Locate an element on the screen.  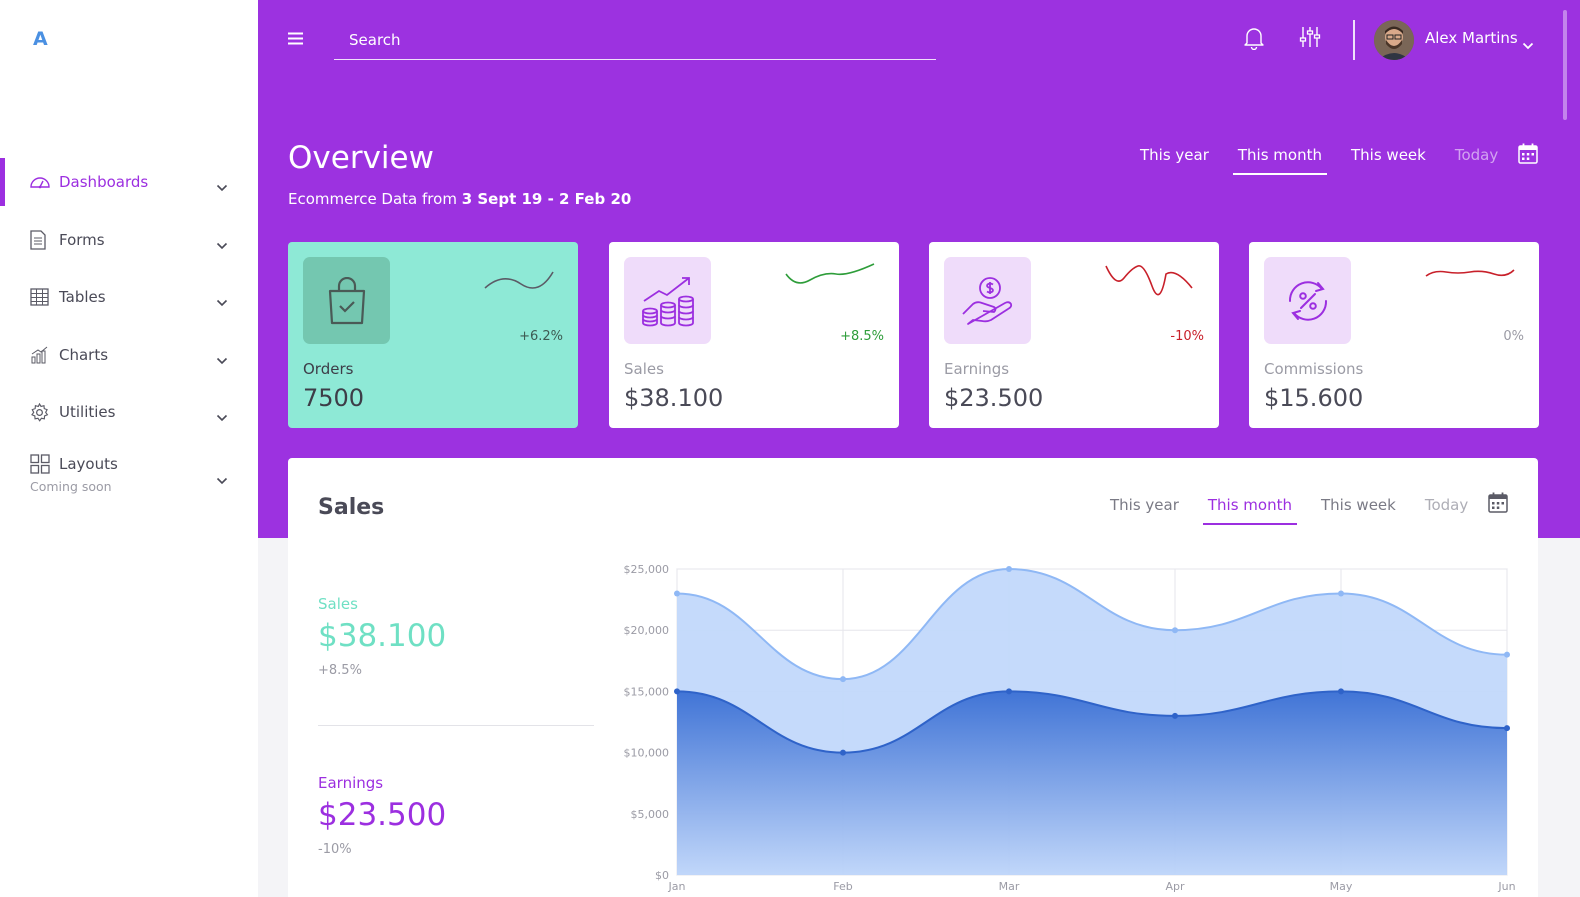
card-change: 0% is located at coordinates (1513, 336).